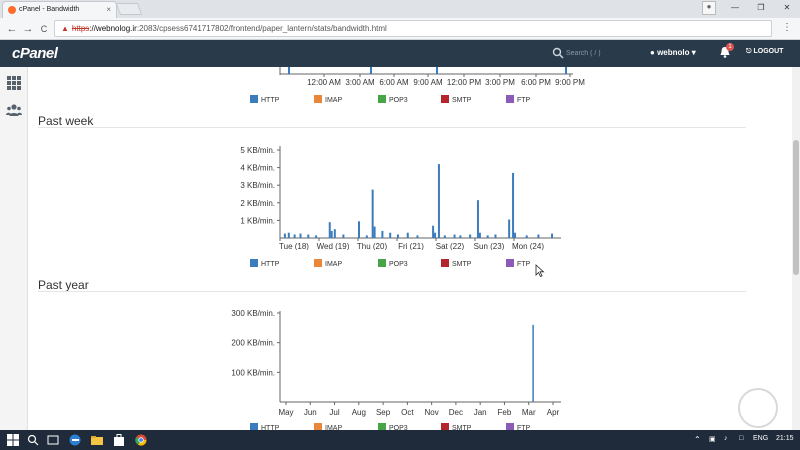  I want to click on windows-start-icon, so click(13, 440).